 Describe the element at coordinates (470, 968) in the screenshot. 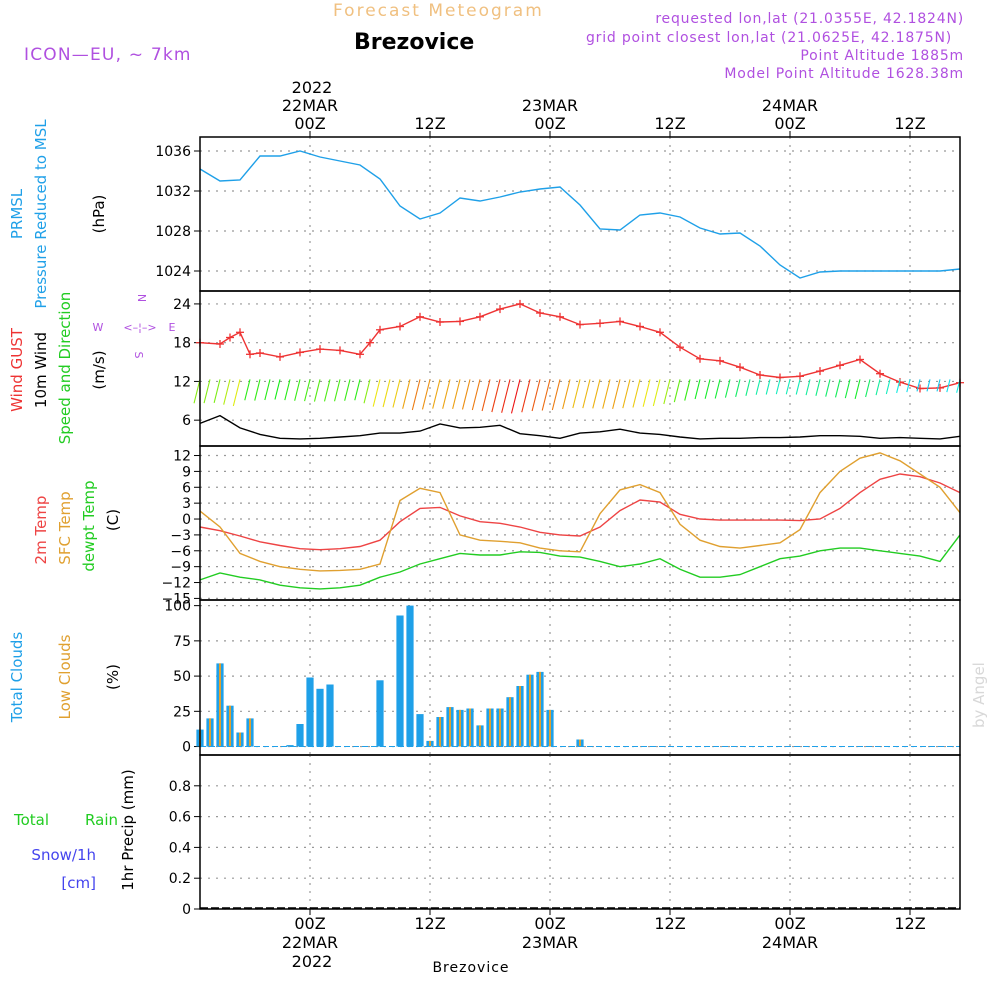

I see `footer-station: Brezovice` at that location.